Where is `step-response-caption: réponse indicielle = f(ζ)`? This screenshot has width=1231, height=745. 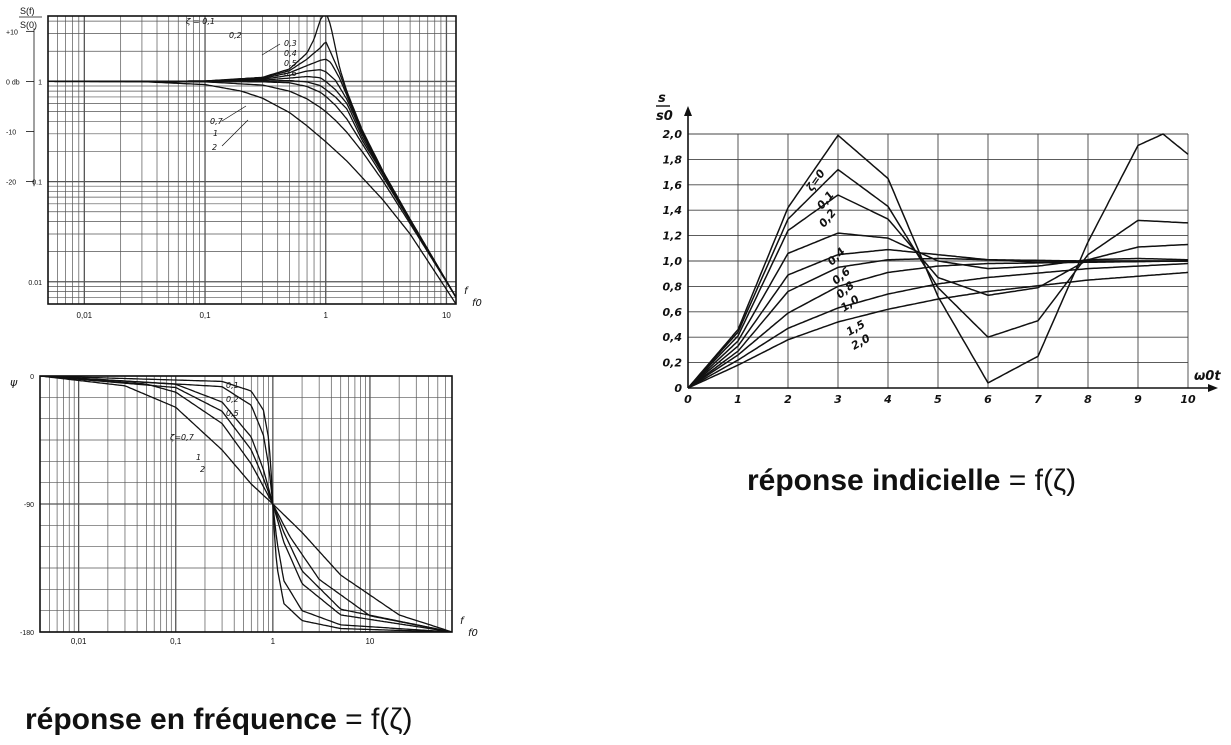 step-response-caption: réponse indicielle = f(ζ) is located at coordinates (911, 481).